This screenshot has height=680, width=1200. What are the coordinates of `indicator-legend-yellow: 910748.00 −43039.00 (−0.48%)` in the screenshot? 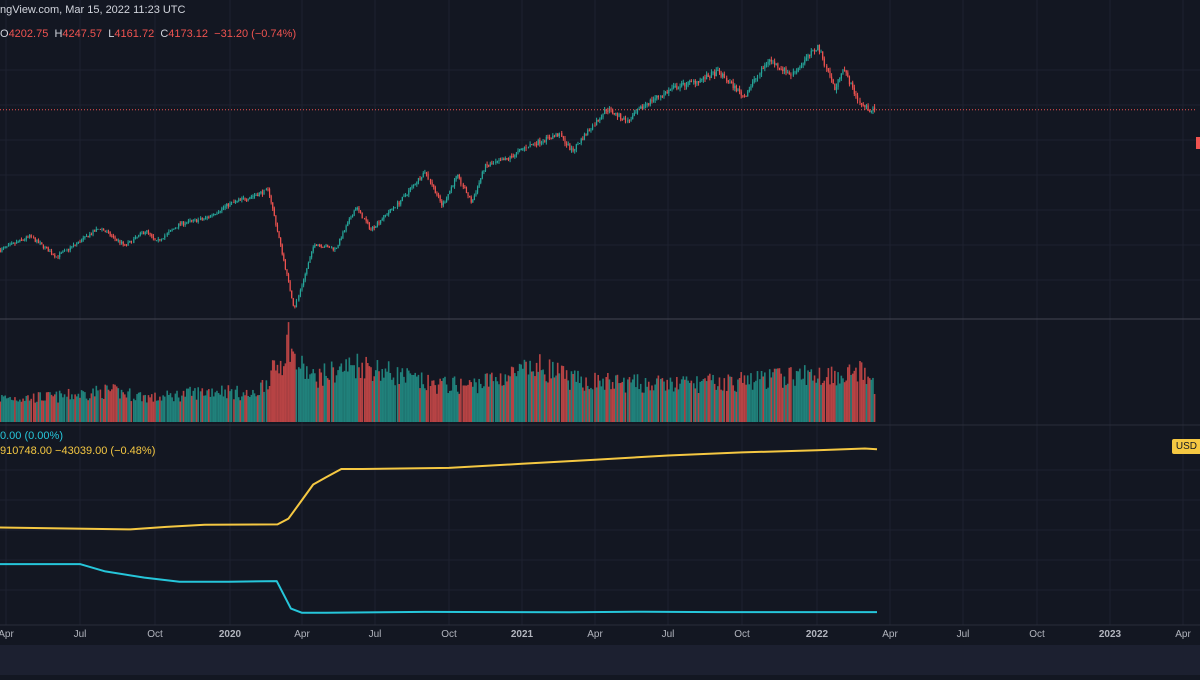 It's located at (78, 451).